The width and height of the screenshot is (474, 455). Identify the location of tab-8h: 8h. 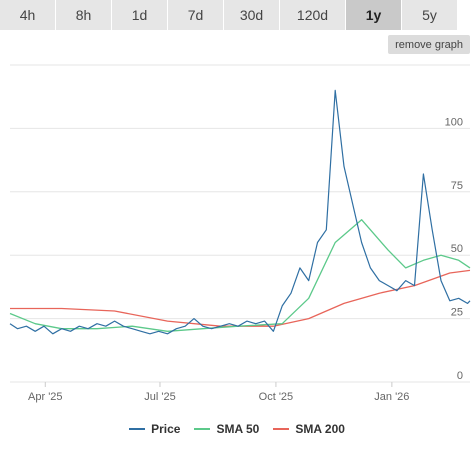
(84, 15).